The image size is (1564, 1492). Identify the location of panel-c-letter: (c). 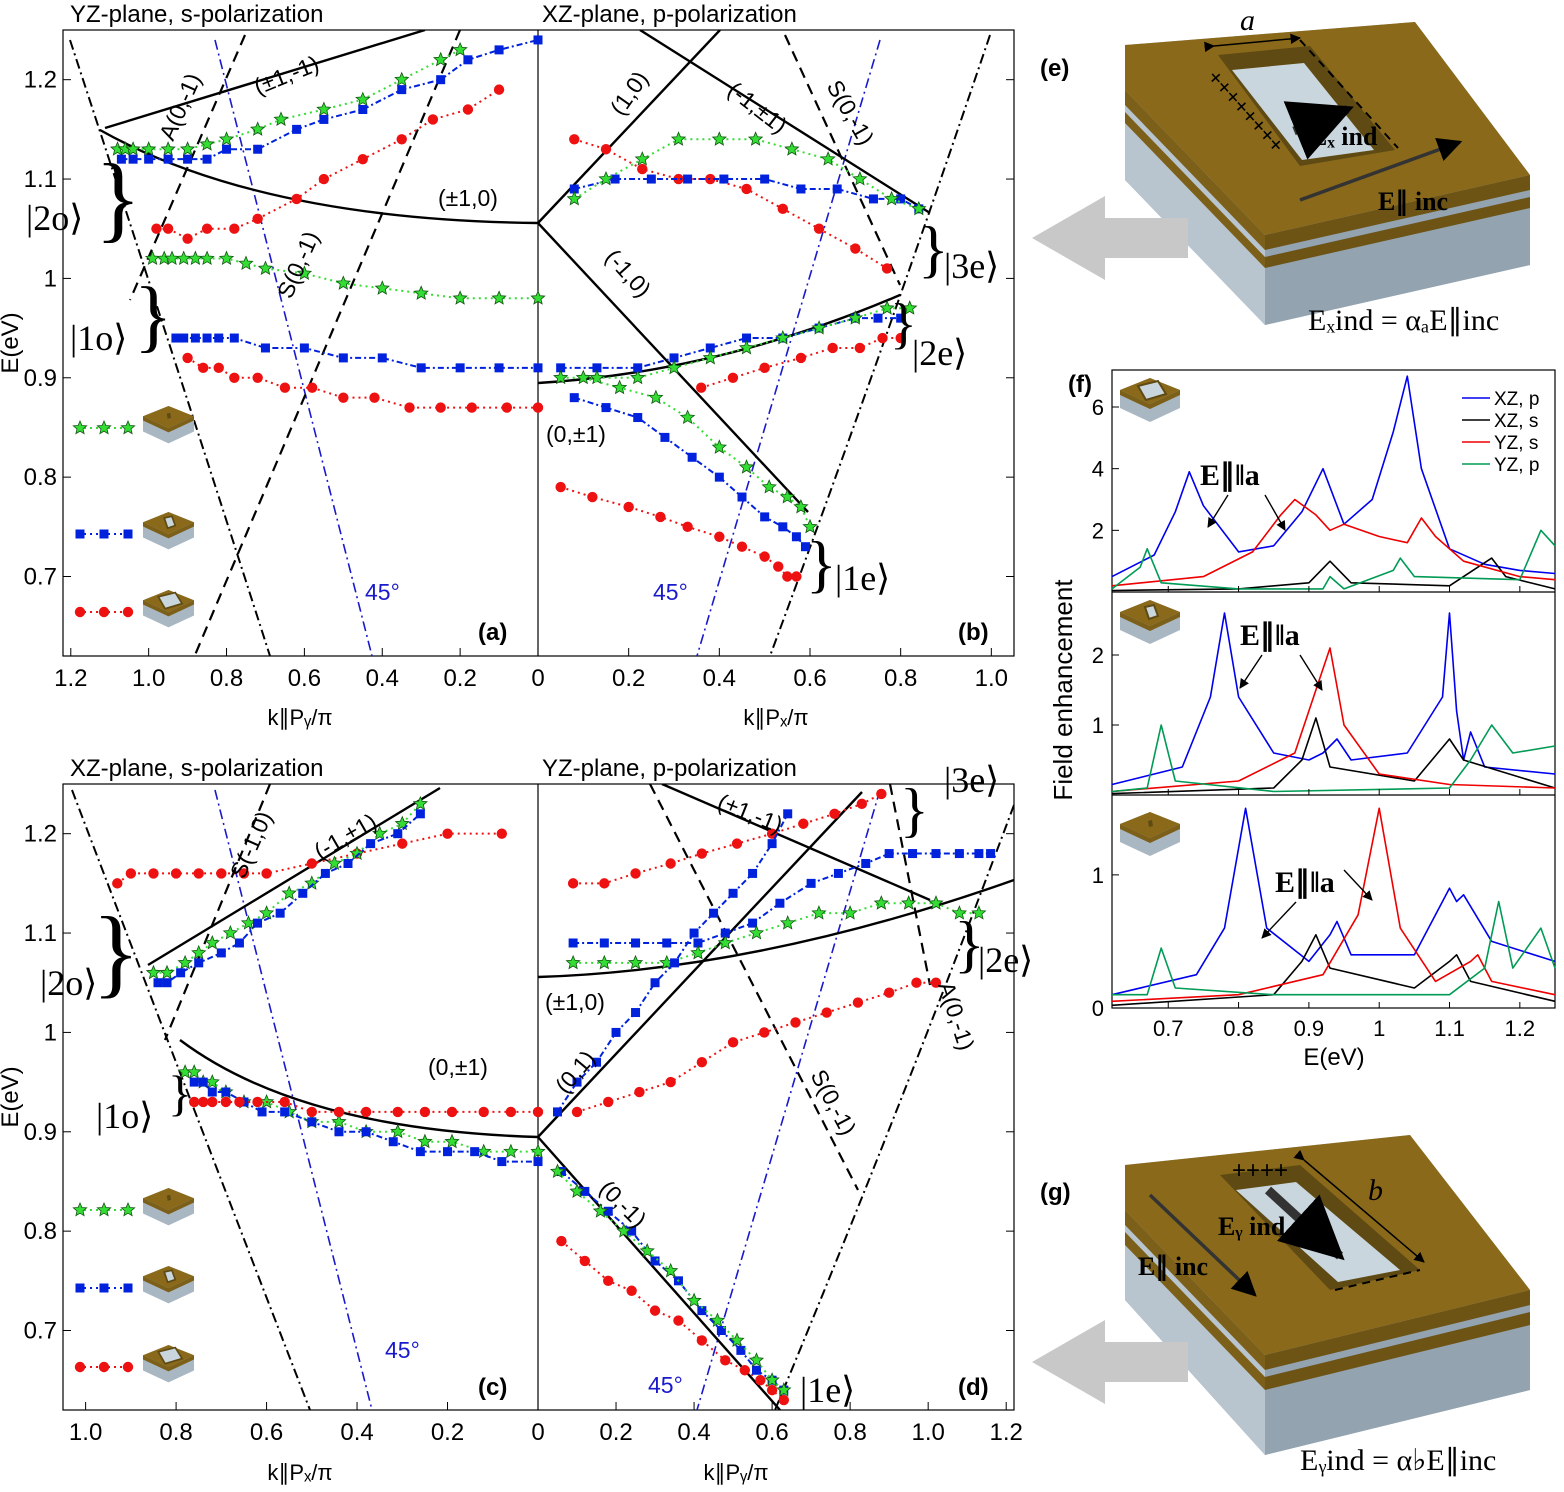
(492, 1387).